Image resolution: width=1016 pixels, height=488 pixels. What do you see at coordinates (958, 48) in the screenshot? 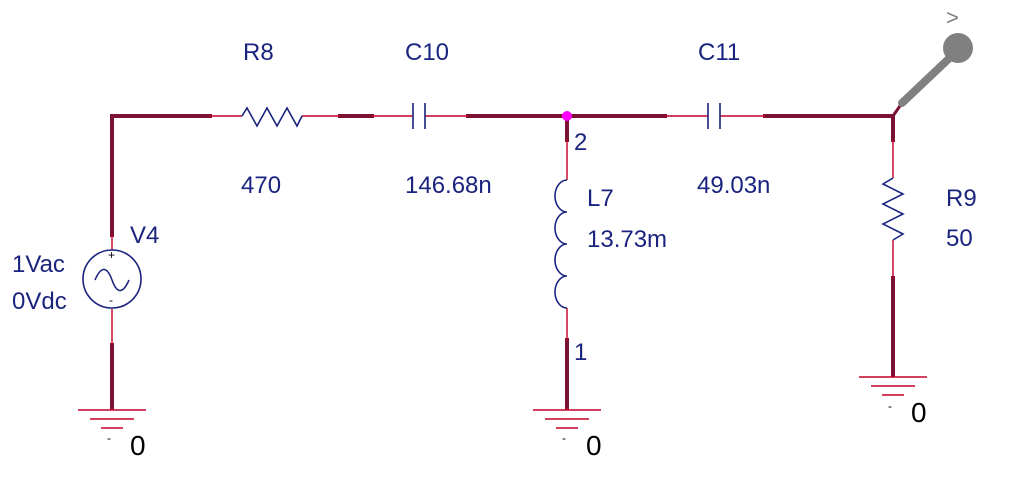
I see `probe-head-icon` at bounding box center [958, 48].